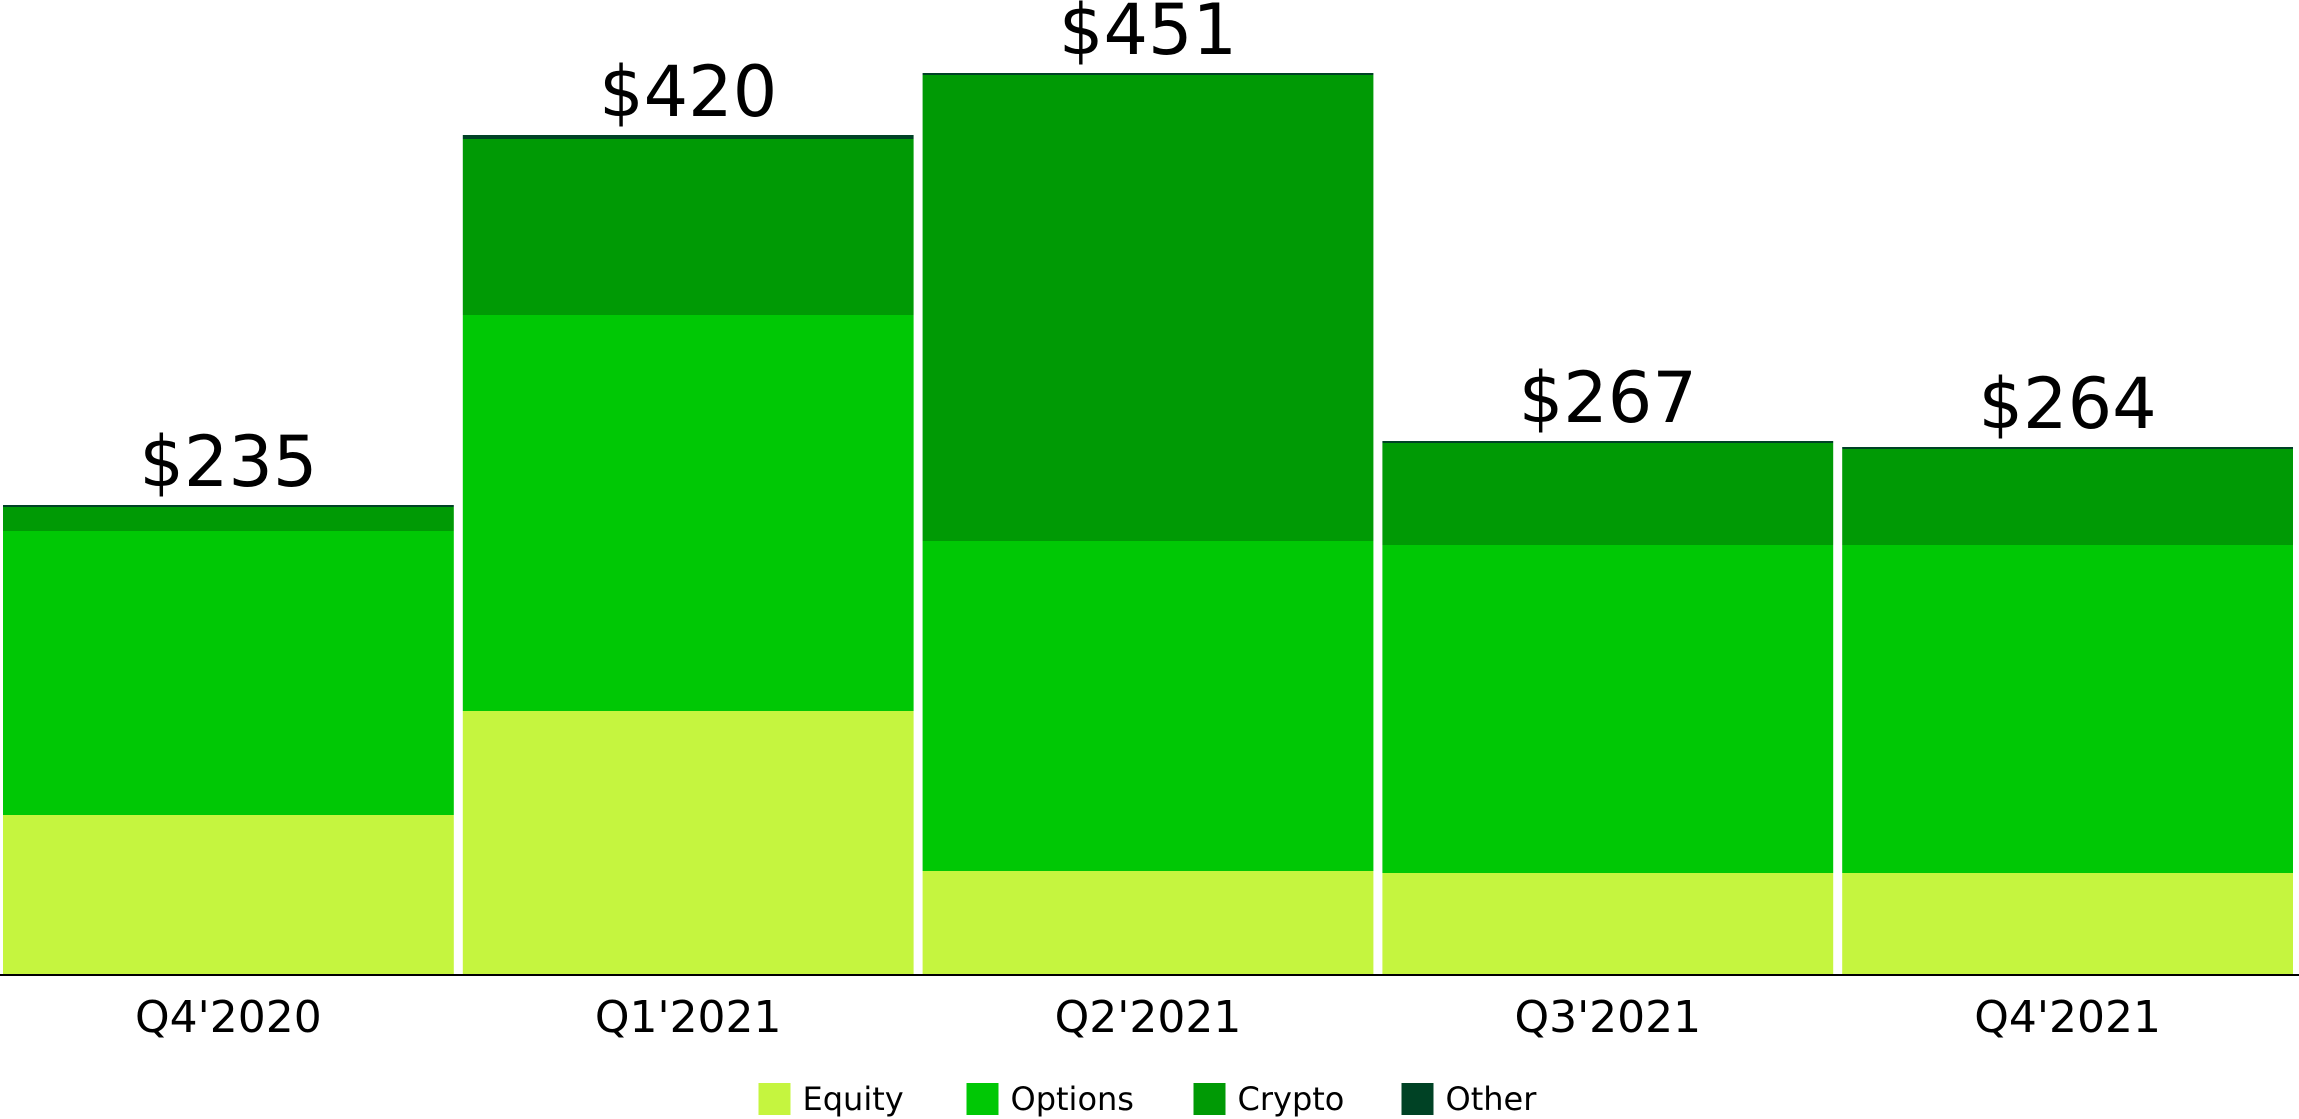 The width and height of the screenshot is (2299, 1119). I want to click on total-label: $420, so click(688, 92).